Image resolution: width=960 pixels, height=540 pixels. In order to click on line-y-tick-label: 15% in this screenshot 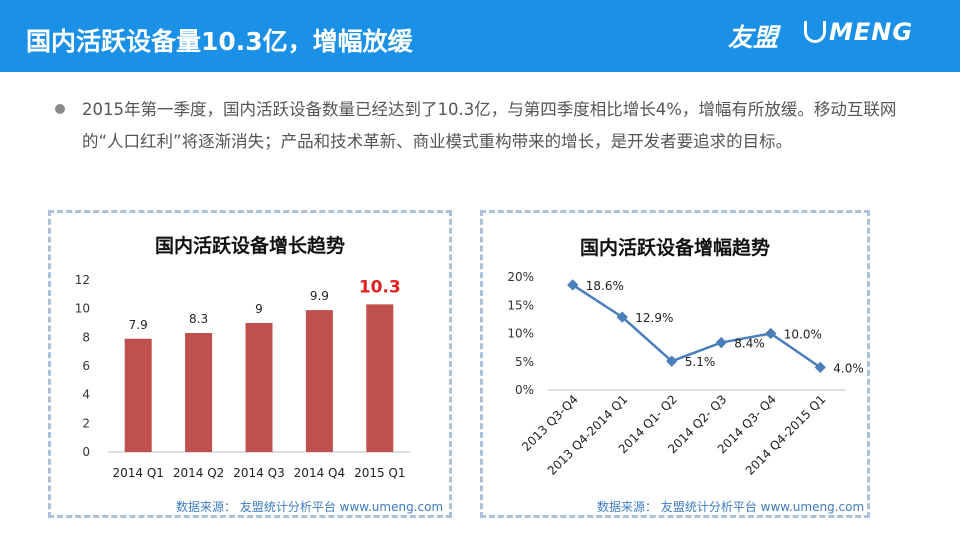, I will do `click(520, 305)`.